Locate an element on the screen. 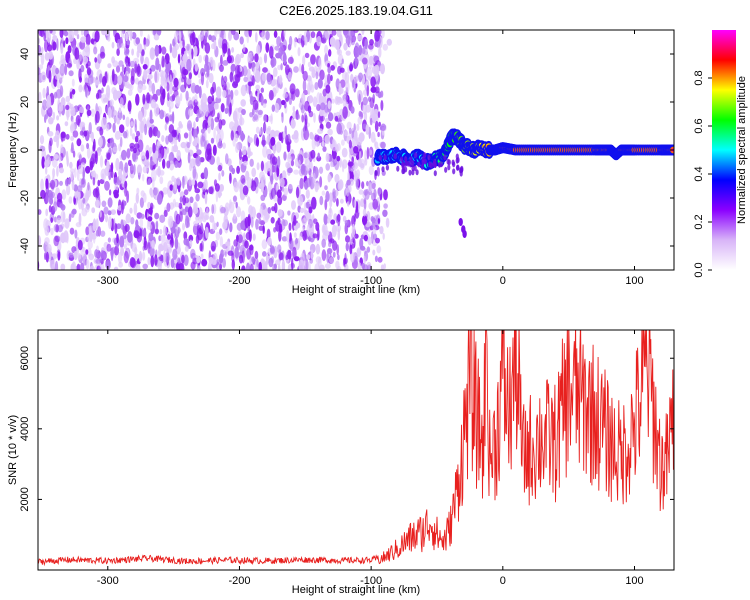  y-tick-label: -20 is located at coordinates (25, 198).